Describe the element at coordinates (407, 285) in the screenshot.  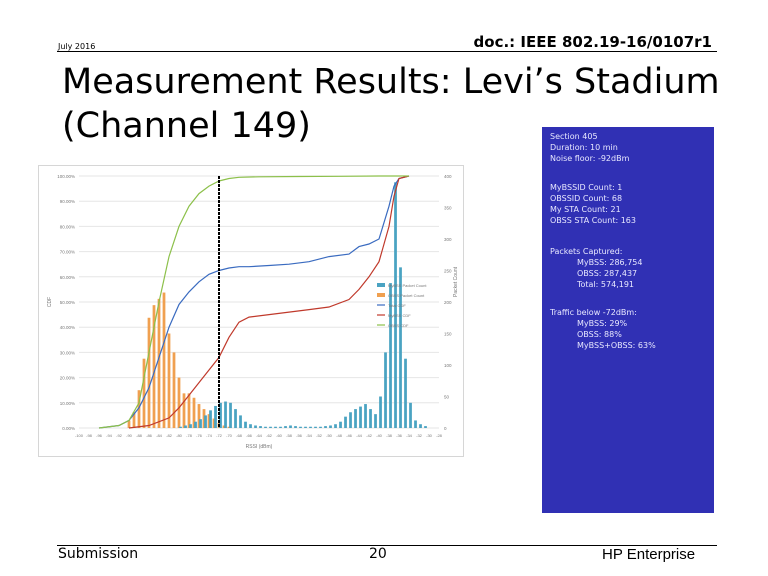
I see `legend-label: MyBSS Packet Count` at that location.